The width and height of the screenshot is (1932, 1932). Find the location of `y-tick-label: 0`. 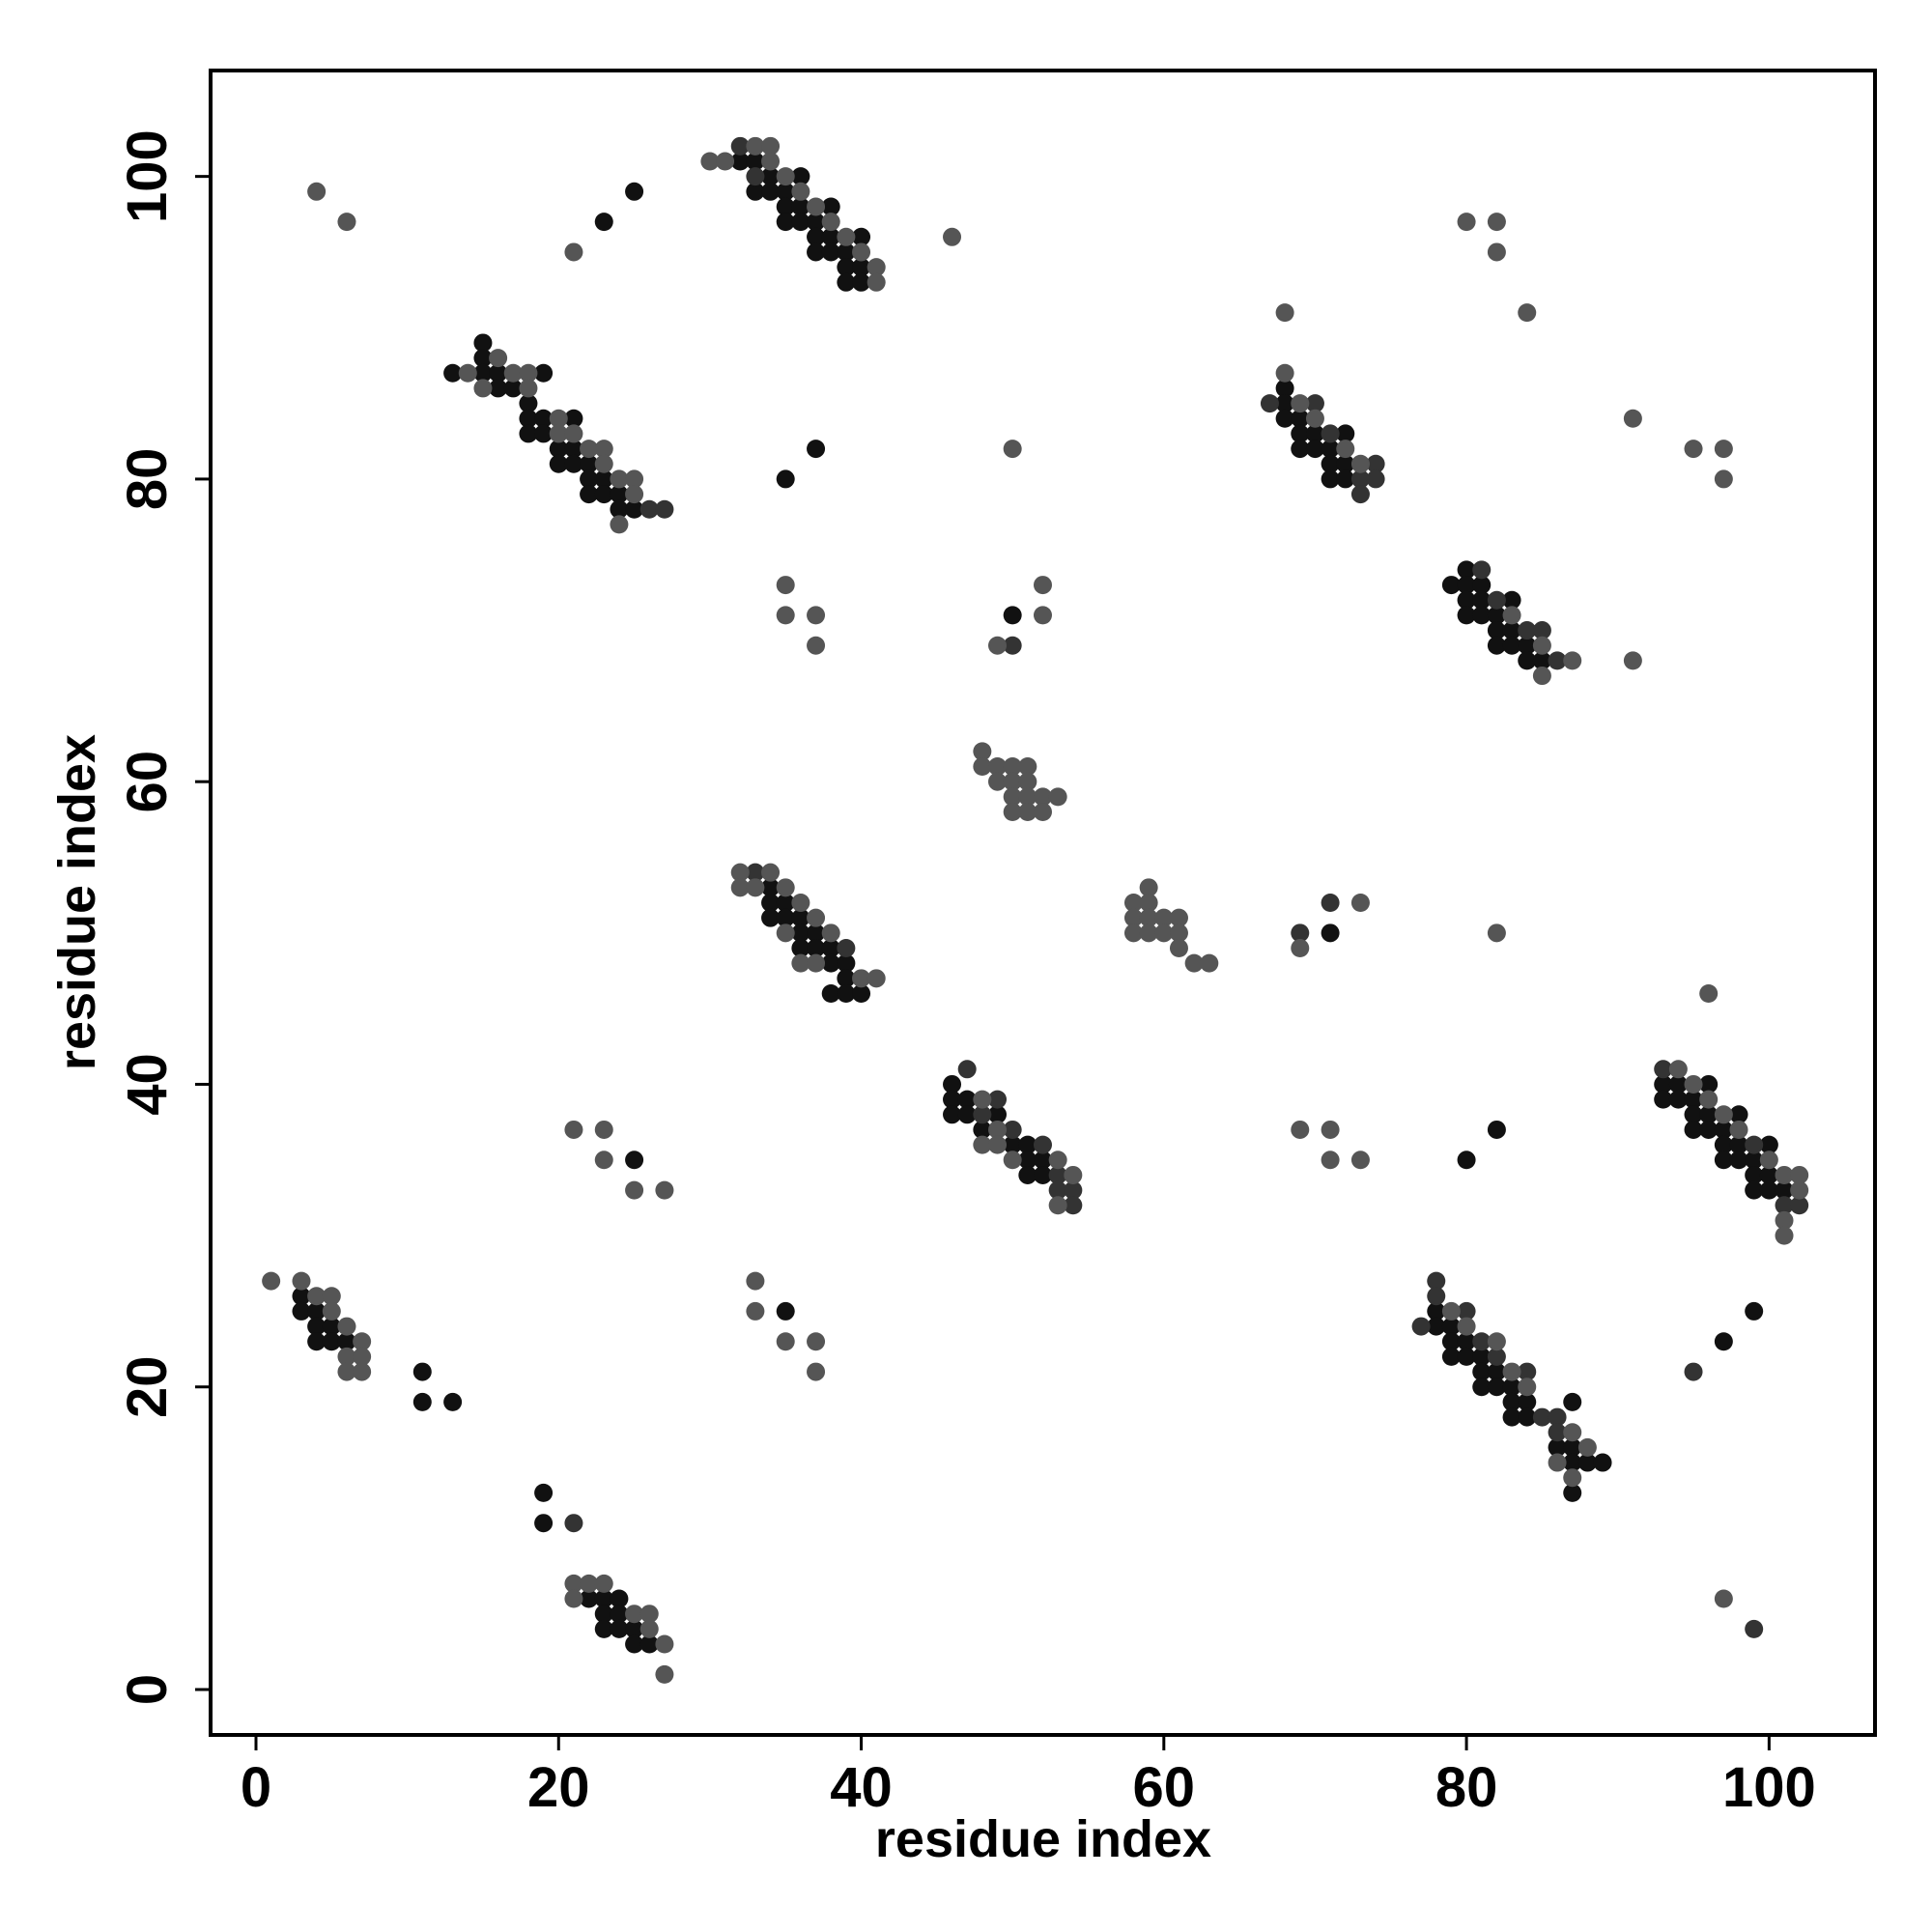

y-tick-label: 0 is located at coordinates (147, 1689).